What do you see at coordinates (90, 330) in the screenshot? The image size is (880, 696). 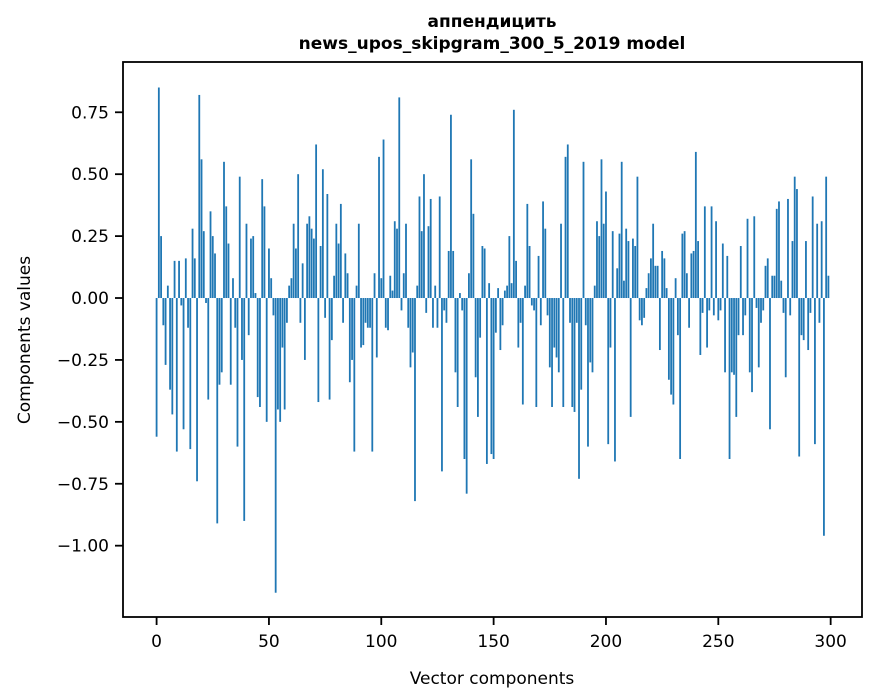 I see `y-axis-ticks: 0.75 0.50 0.25 0.00 −0.25 −0.50 −0.75 −1.00` at bounding box center [90, 330].